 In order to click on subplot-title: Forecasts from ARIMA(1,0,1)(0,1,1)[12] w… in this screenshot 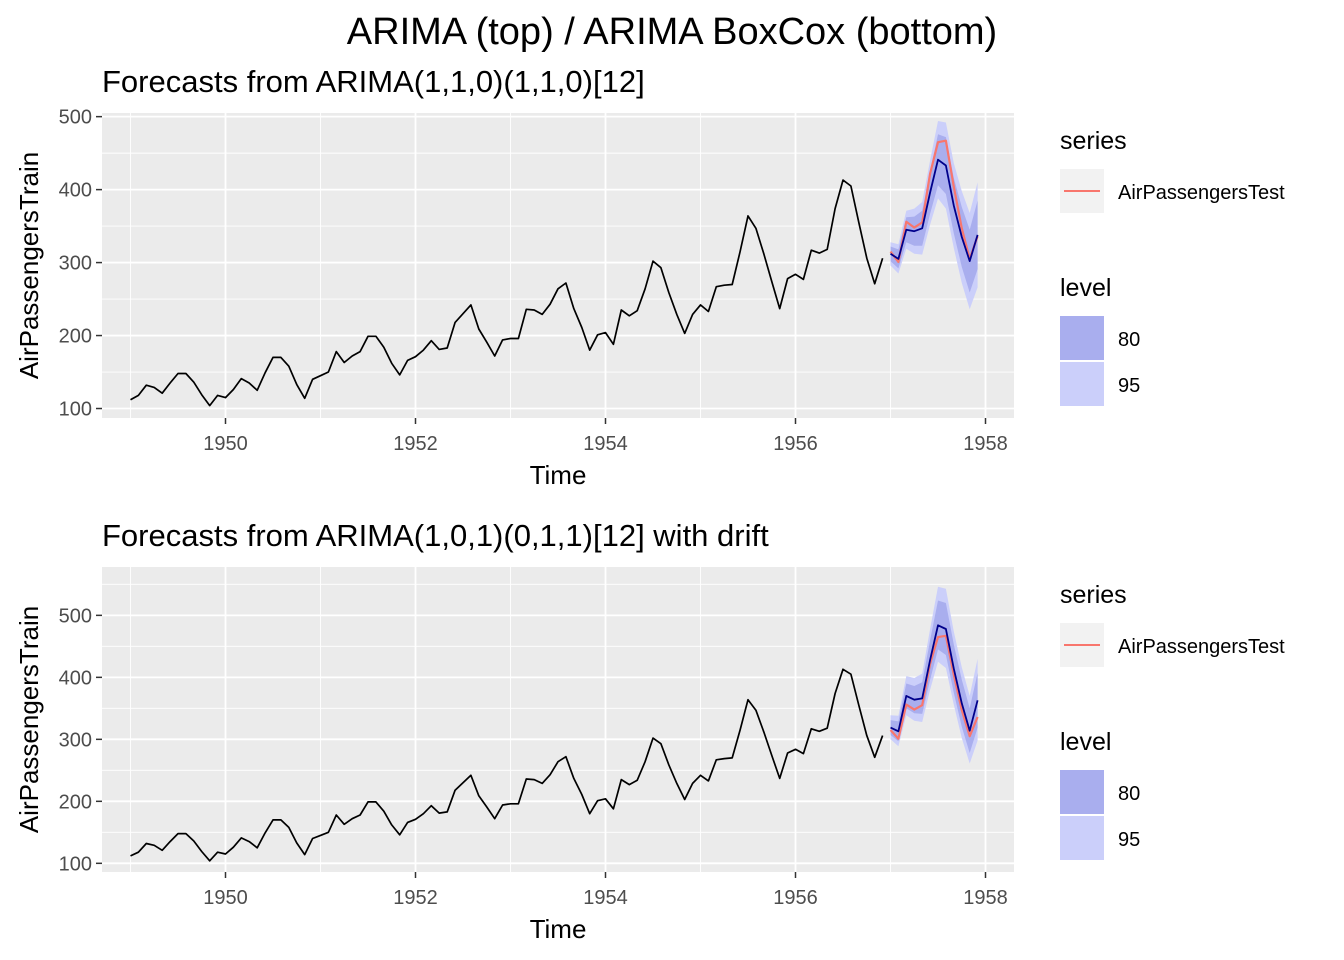, I will do `click(435, 535)`.